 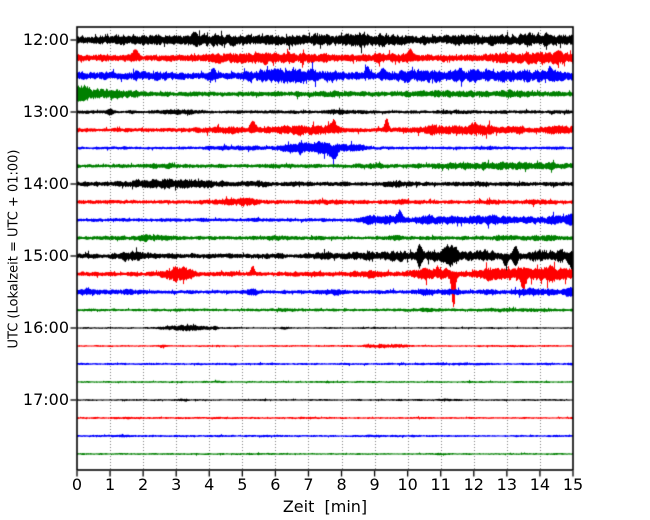 I want to click on x-tick-label: 6, so click(x=275, y=484).